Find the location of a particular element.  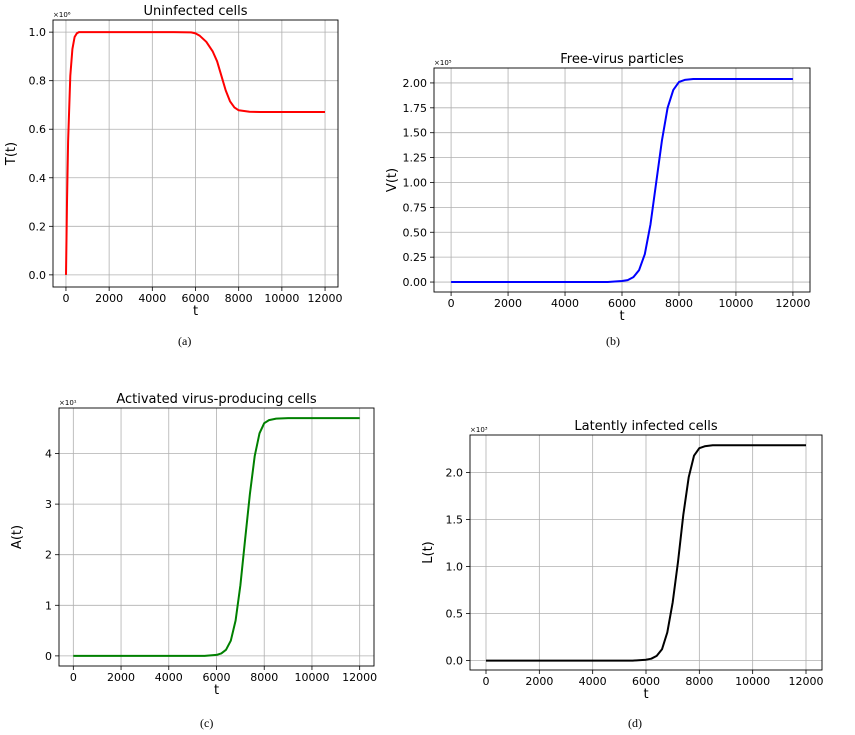

y-tick-label: 0.50 is located at coordinates (415, 232).